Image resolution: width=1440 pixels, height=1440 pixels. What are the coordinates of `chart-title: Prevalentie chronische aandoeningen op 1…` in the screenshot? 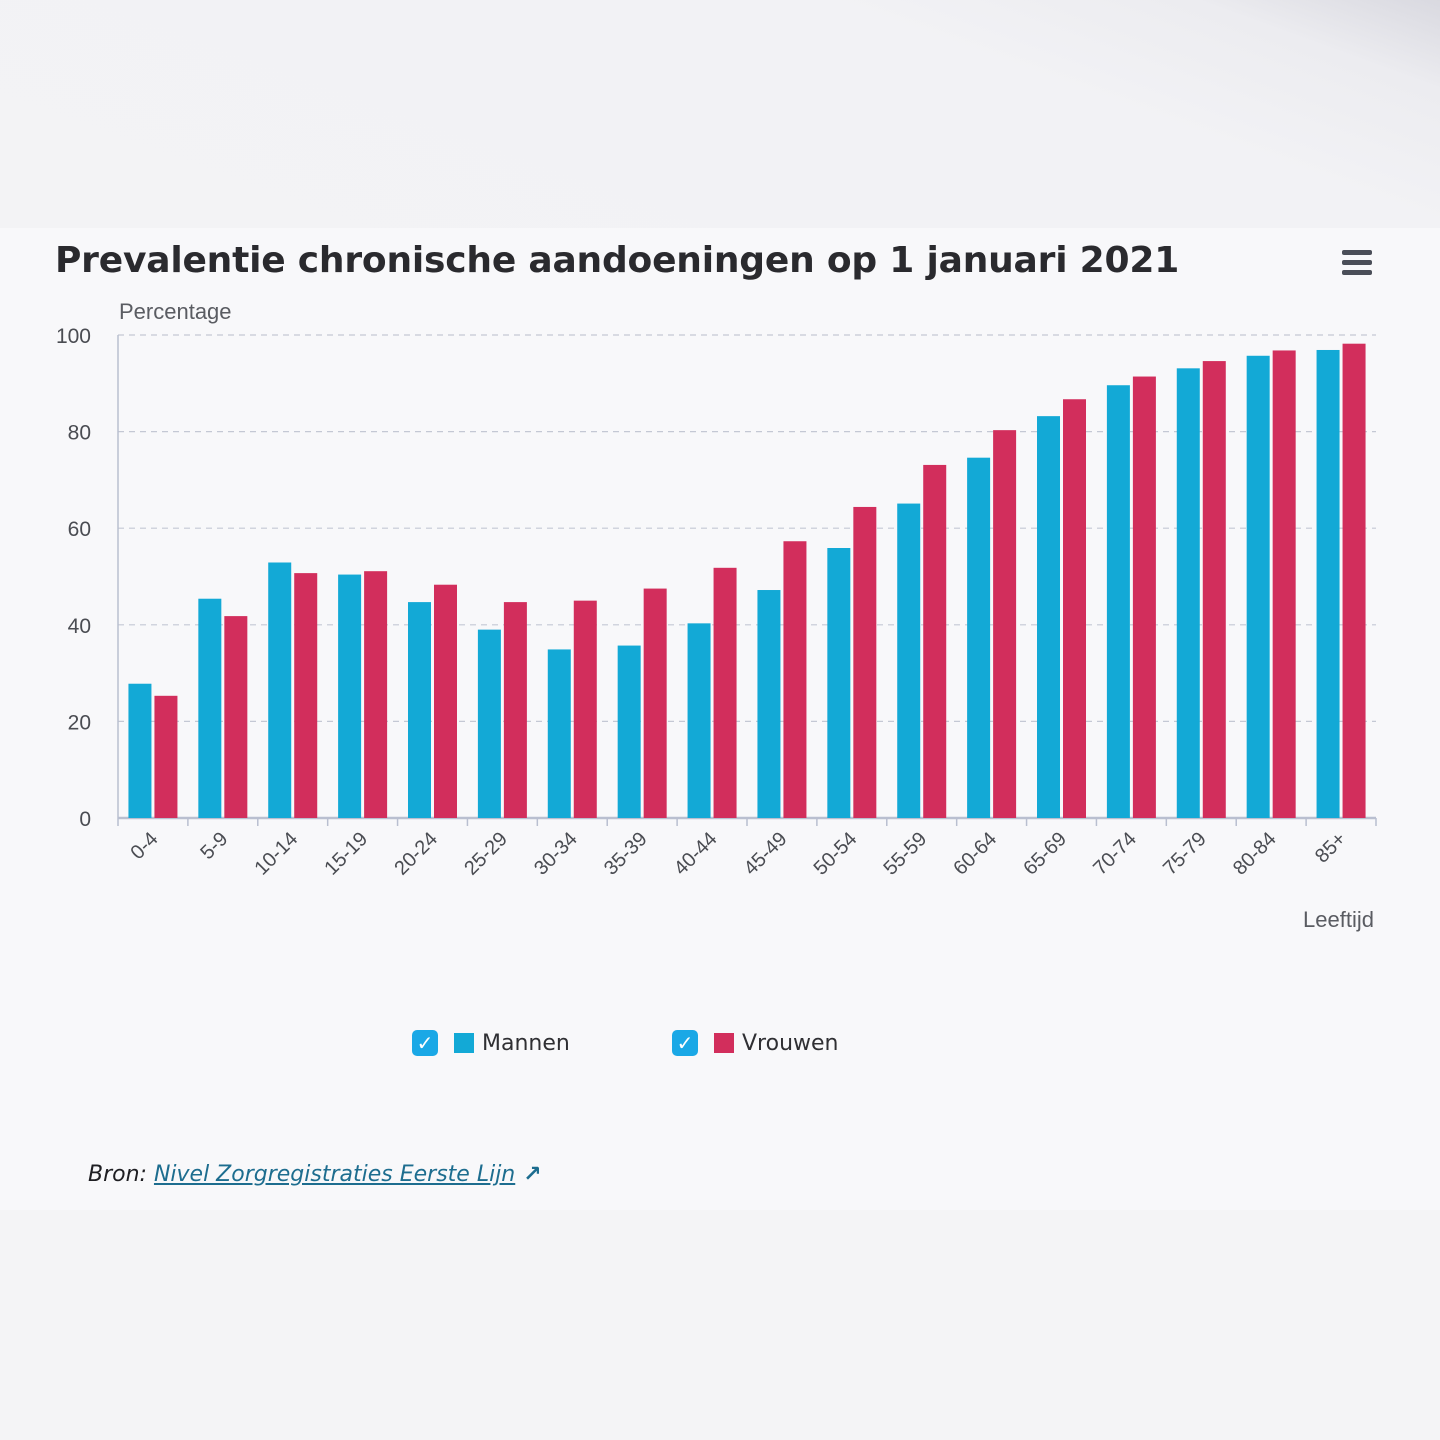 It's located at (617, 260).